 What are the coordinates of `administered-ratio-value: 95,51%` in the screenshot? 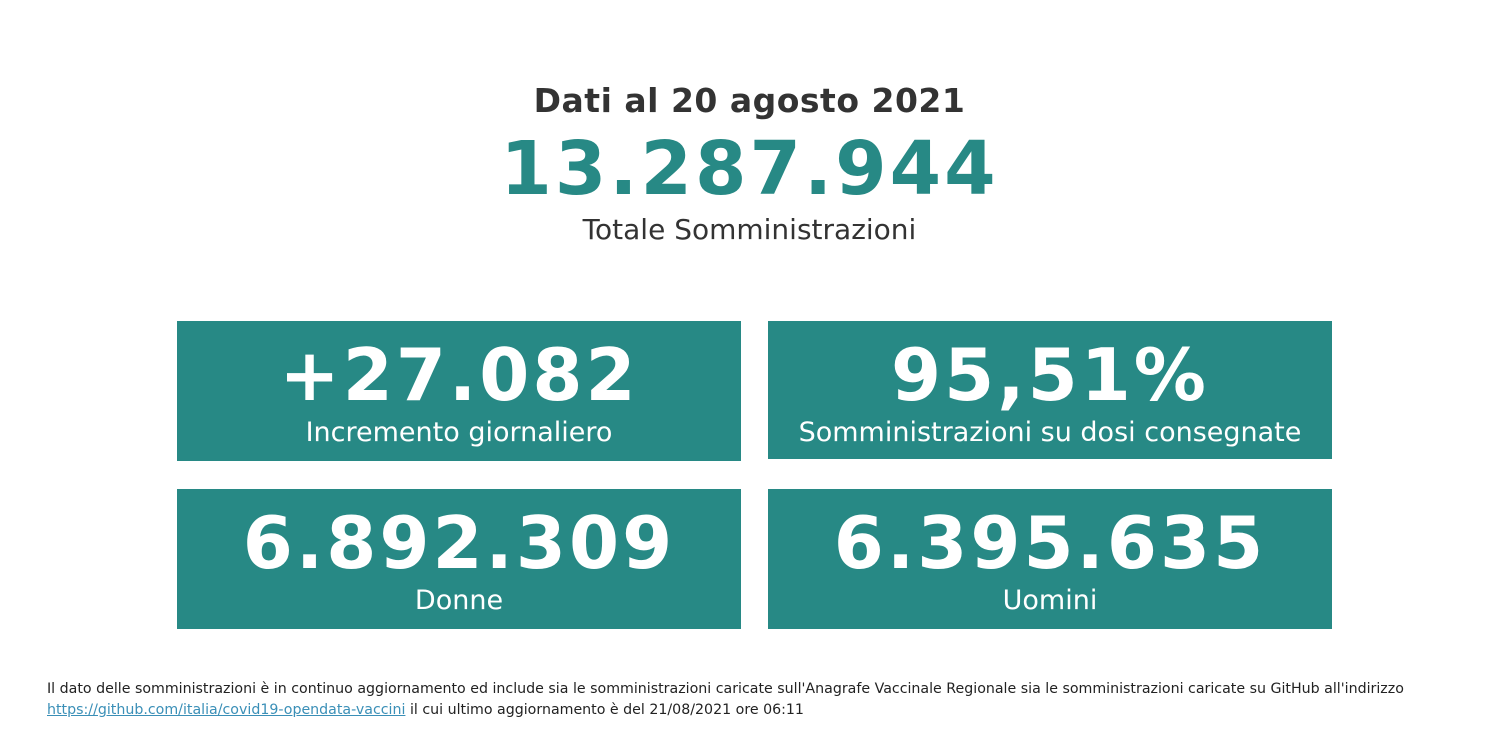 It's located at (1050, 375).